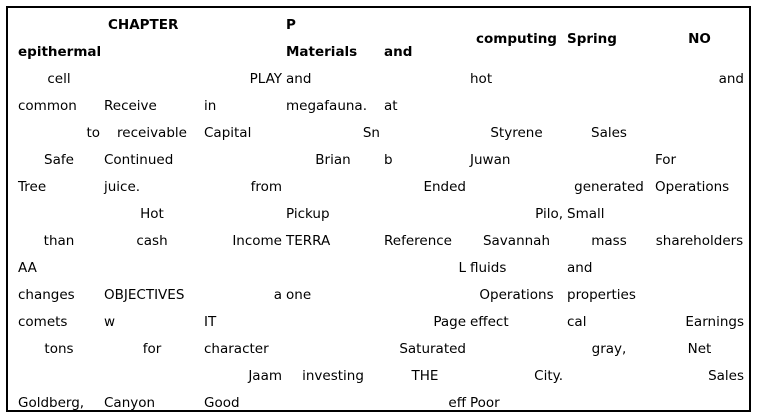  Describe the element at coordinates (93, 133) in the screenshot. I see `table-cell: to` at that location.